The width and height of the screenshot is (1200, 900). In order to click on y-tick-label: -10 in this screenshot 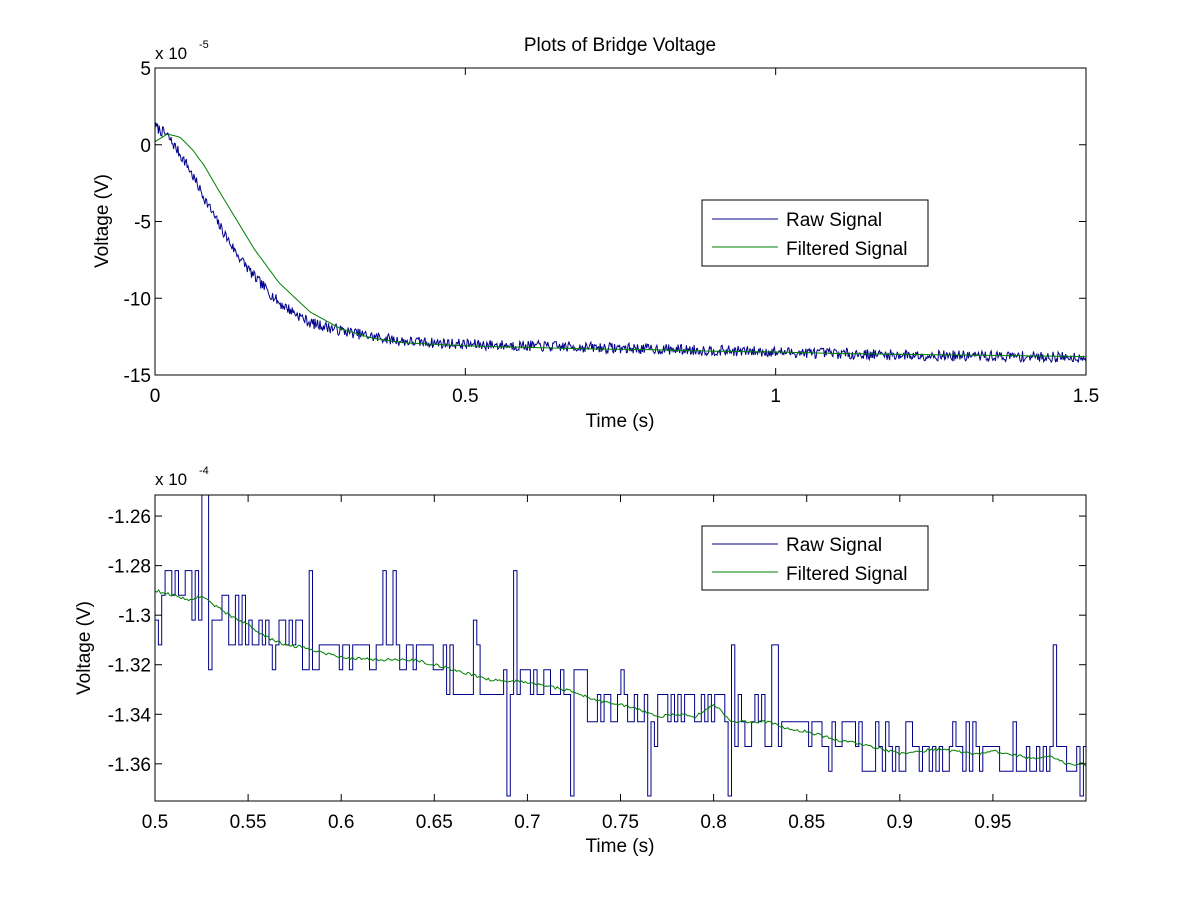, I will do `click(137, 299)`.